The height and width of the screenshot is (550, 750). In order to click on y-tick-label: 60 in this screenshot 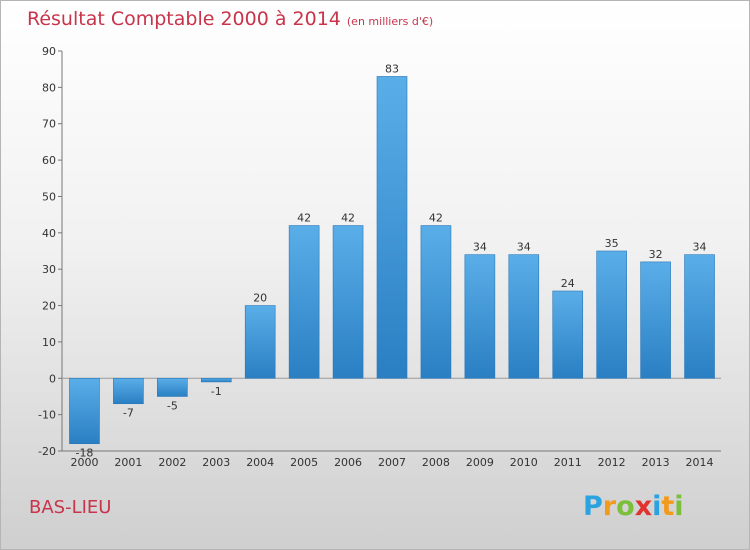, I will do `click(49, 160)`.